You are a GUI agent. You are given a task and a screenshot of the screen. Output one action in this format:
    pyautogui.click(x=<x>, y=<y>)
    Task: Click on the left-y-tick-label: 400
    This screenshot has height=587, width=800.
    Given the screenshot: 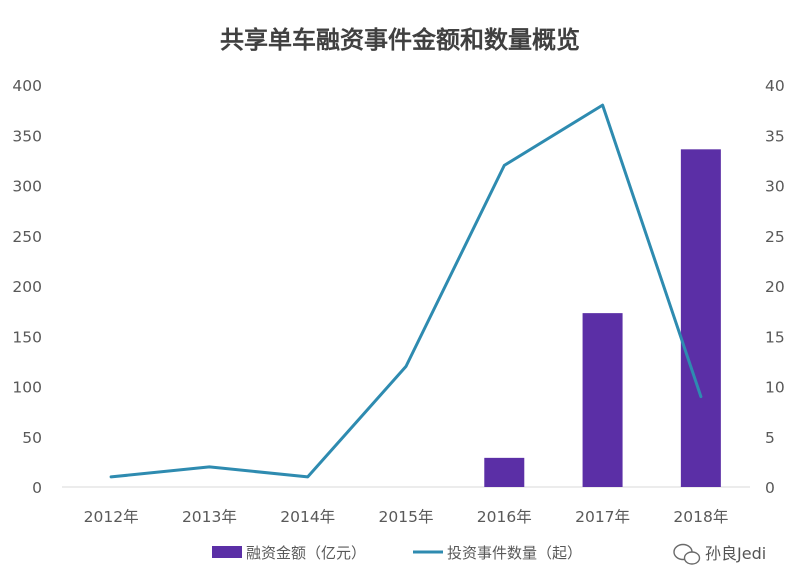 What is the action you would take?
    pyautogui.click(x=27, y=86)
    